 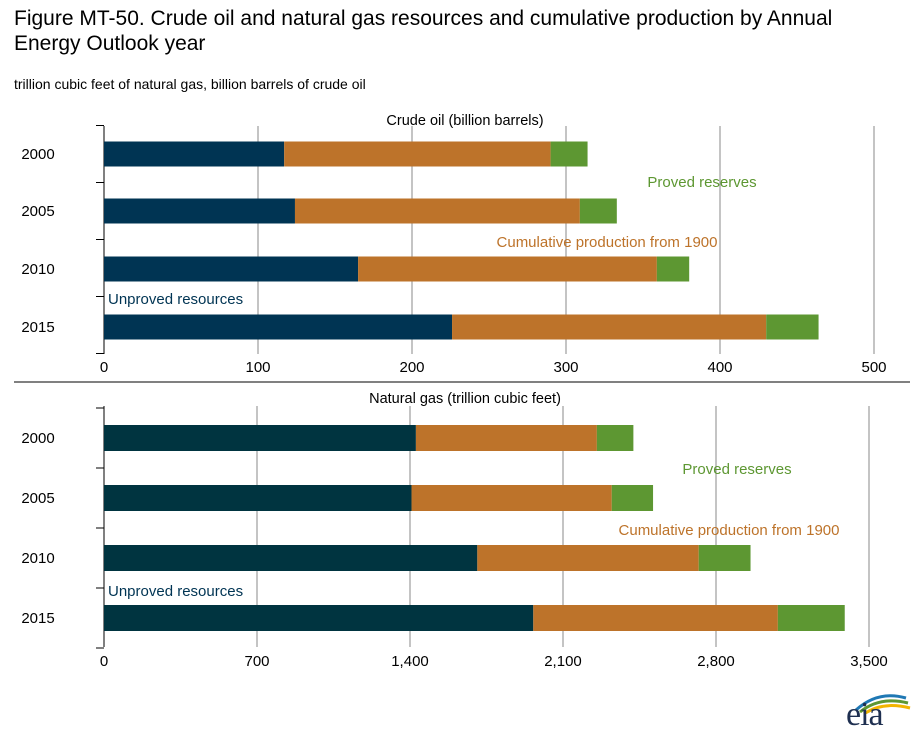 What do you see at coordinates (563, 661) in the screenshot?
I see `x-tick-label: 2,100` at bounding box center [563, 661].